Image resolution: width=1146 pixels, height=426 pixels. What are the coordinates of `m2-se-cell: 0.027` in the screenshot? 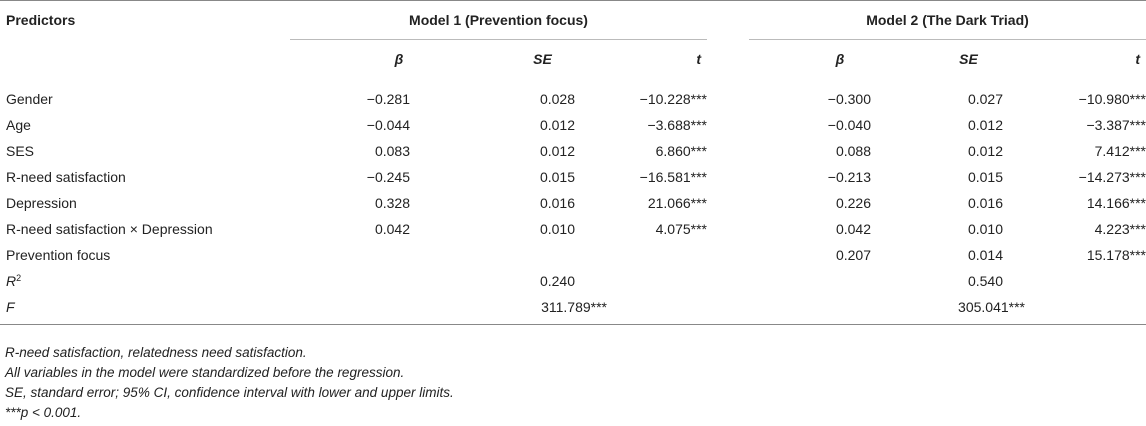 It's located at (985, 99).